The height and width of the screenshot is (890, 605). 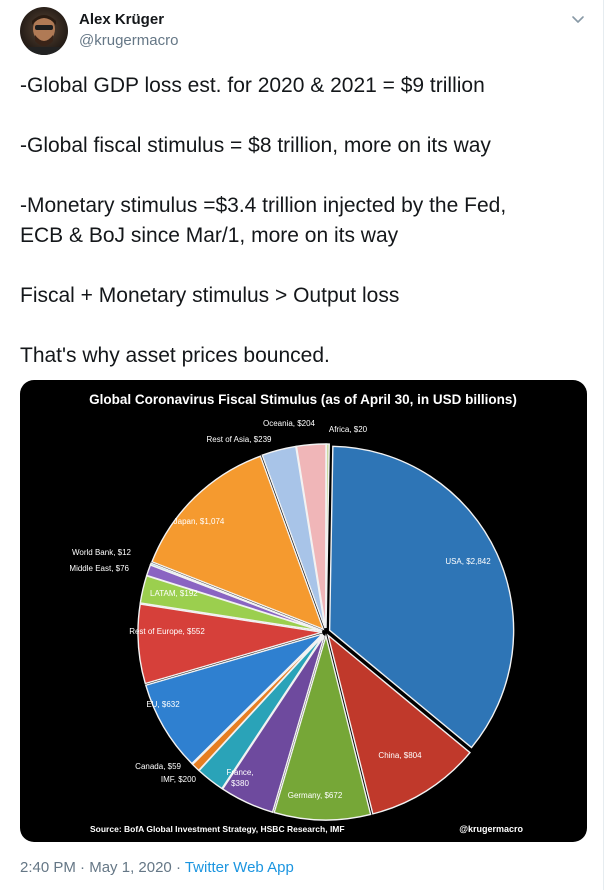 What do you see at coordinates (398, 724) in the screenshot?
I see `pie-slice-china` at bounding box center [398, 724].